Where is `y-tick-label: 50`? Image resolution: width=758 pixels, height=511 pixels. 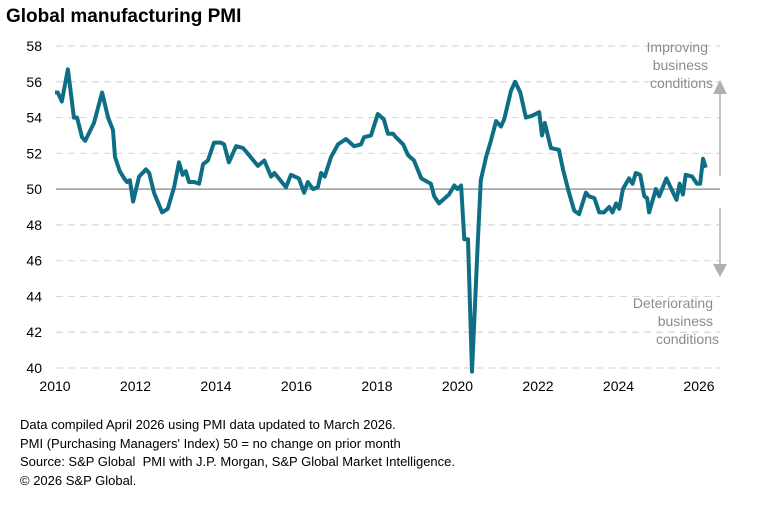 y-tick-label: 50 is located at coordinates (34, 189).